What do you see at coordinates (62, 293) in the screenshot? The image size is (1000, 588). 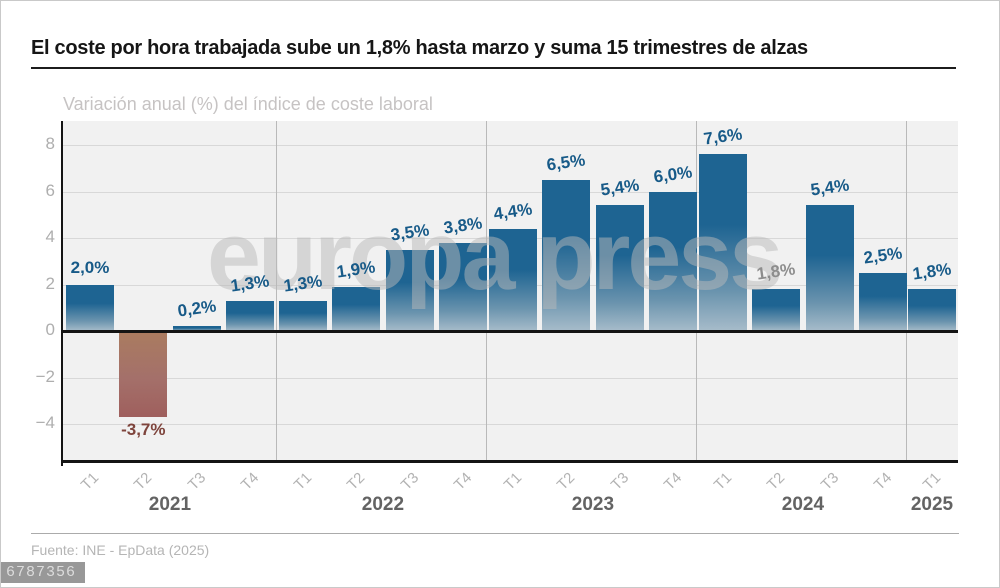 I see `y-axis-line` at bounding box center [62, 293].